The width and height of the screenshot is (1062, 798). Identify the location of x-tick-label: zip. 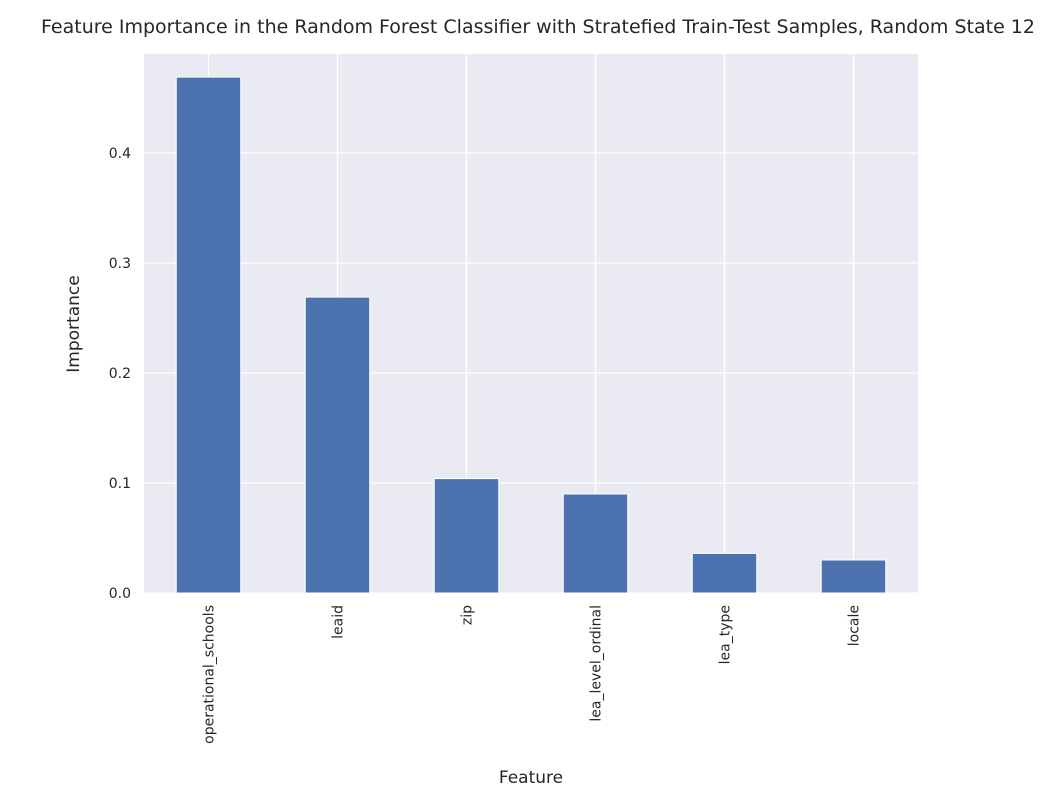
(468, 615).